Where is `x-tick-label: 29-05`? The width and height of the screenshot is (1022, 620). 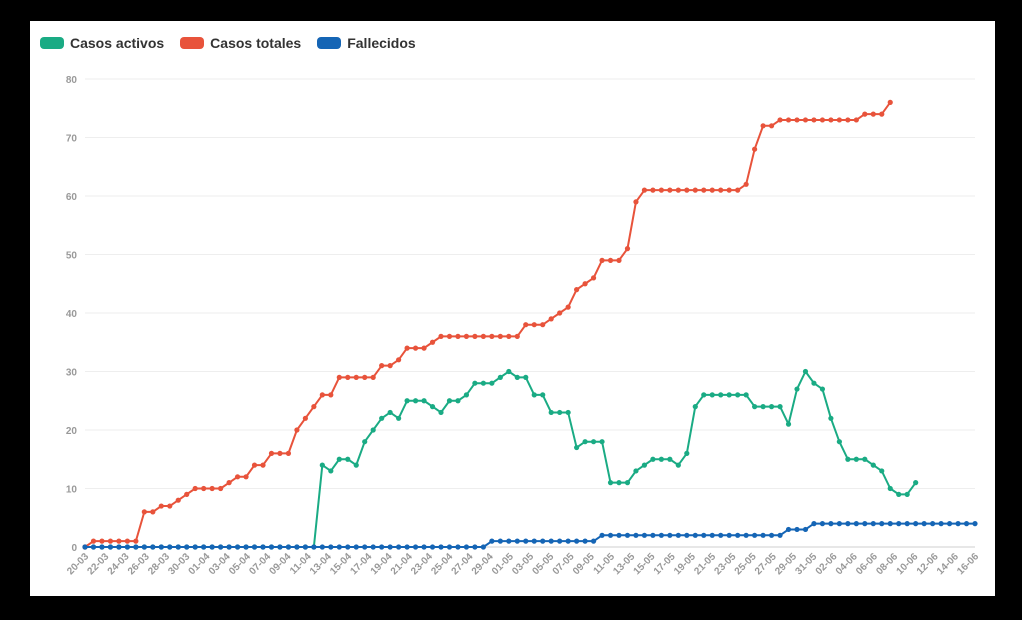
x-tick-label: 29-05 is located at coordinates (786, 564).